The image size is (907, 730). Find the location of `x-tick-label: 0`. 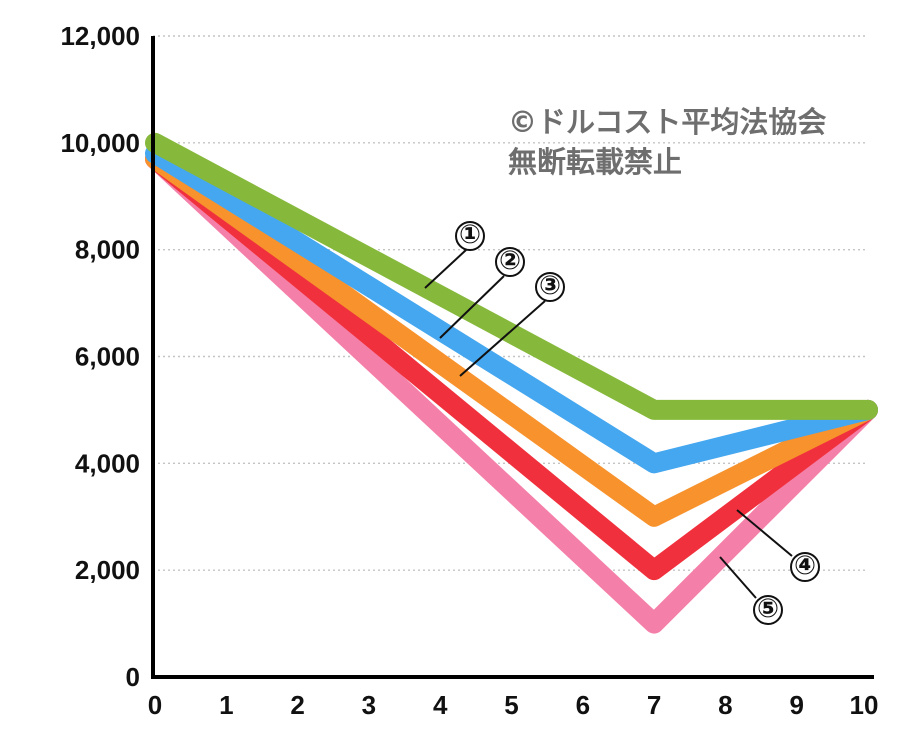

x-tick-label: 0 is located at coordinates (155, 705).